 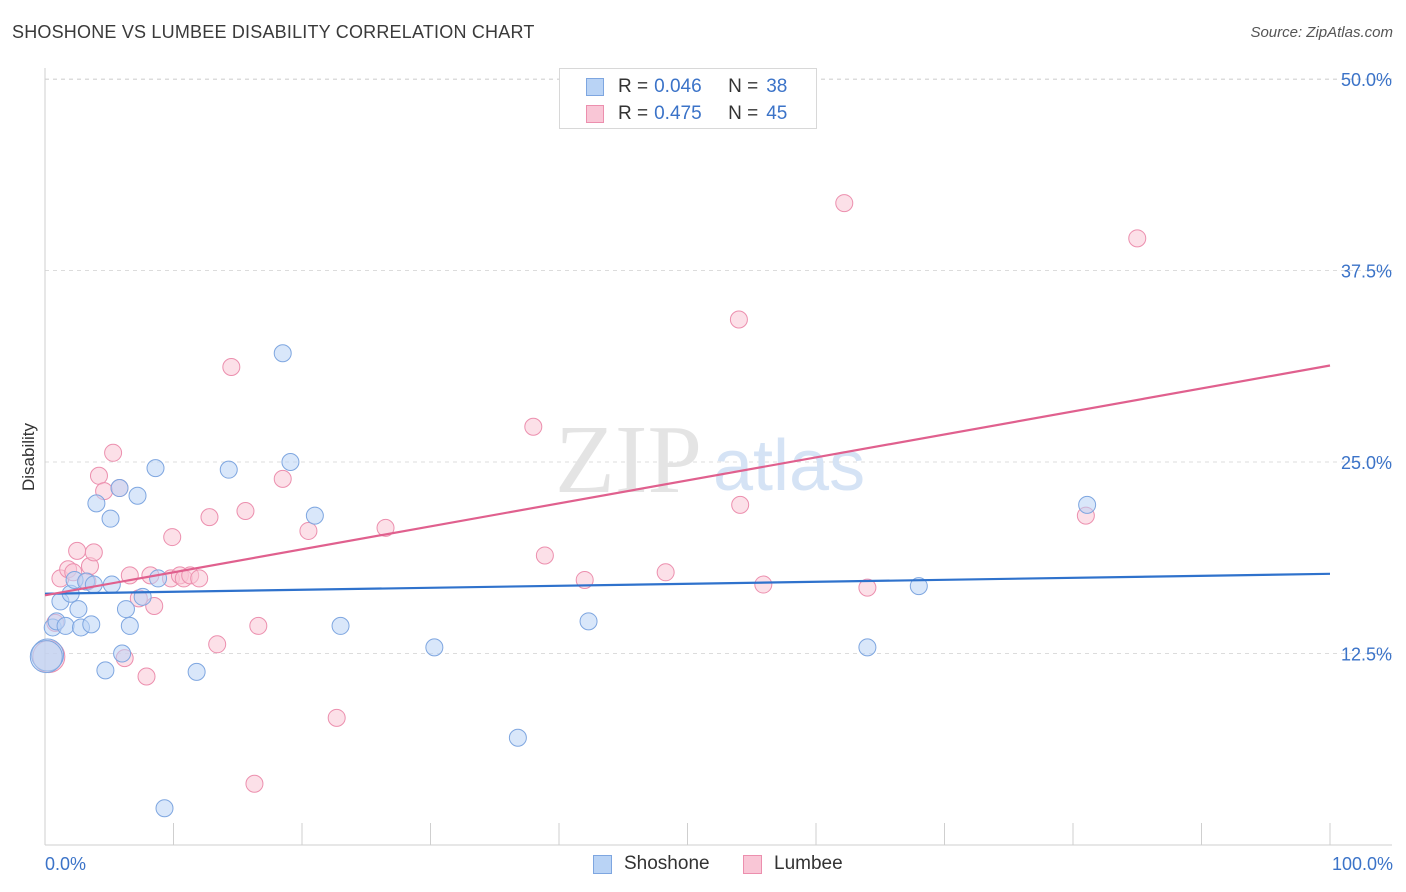 I want to click on lumbee-swatch, so click(x=595, y=114).